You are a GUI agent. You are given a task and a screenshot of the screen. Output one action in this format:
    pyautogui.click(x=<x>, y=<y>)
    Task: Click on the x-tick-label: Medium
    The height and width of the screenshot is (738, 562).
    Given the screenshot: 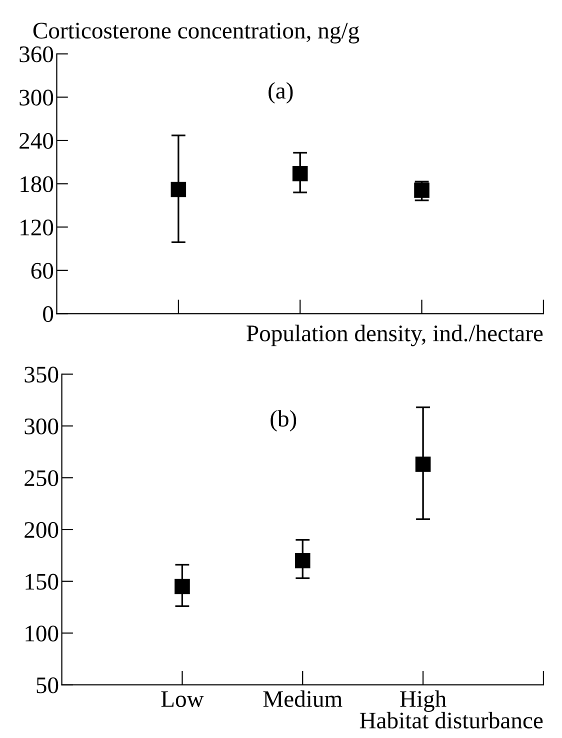 What is the action you would take?
    pyautogui.click(x=302, y=699)
    